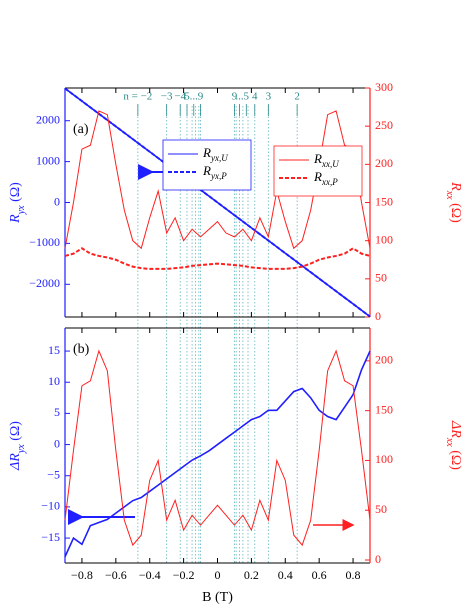  Describe the element at coordinates (137, 97) in the screenshot. I see `level-label: n = −2` at that location.